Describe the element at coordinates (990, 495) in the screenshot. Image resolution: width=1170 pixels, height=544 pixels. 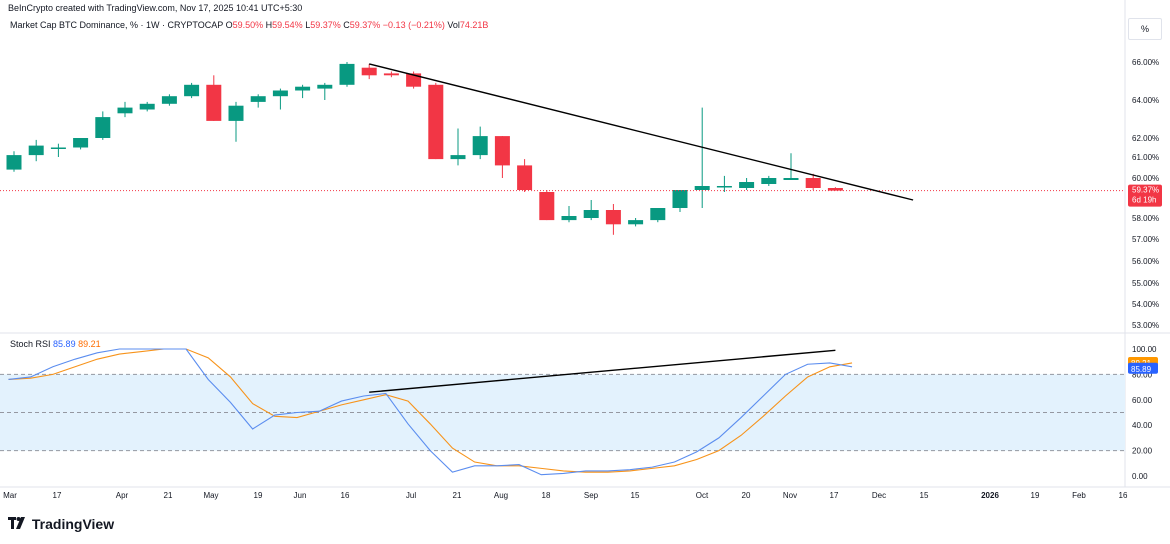
I see `time-tick-label: 2026` at that location.